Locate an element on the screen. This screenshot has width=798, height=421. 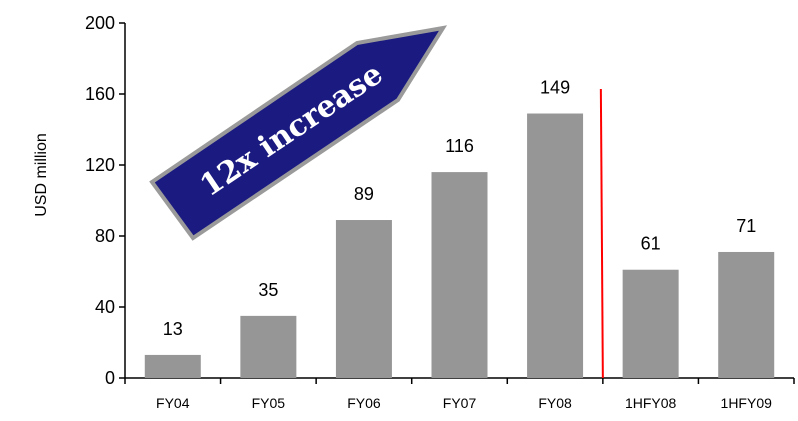
x-tick-label: 1HFY08 is located at coordinates (651, 403).